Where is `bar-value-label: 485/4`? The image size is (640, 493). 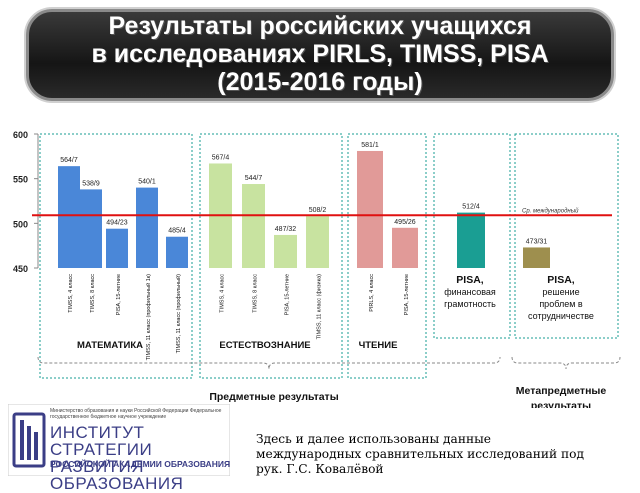 bar-value-label: 485/4 is located at coordinates (177, 231).